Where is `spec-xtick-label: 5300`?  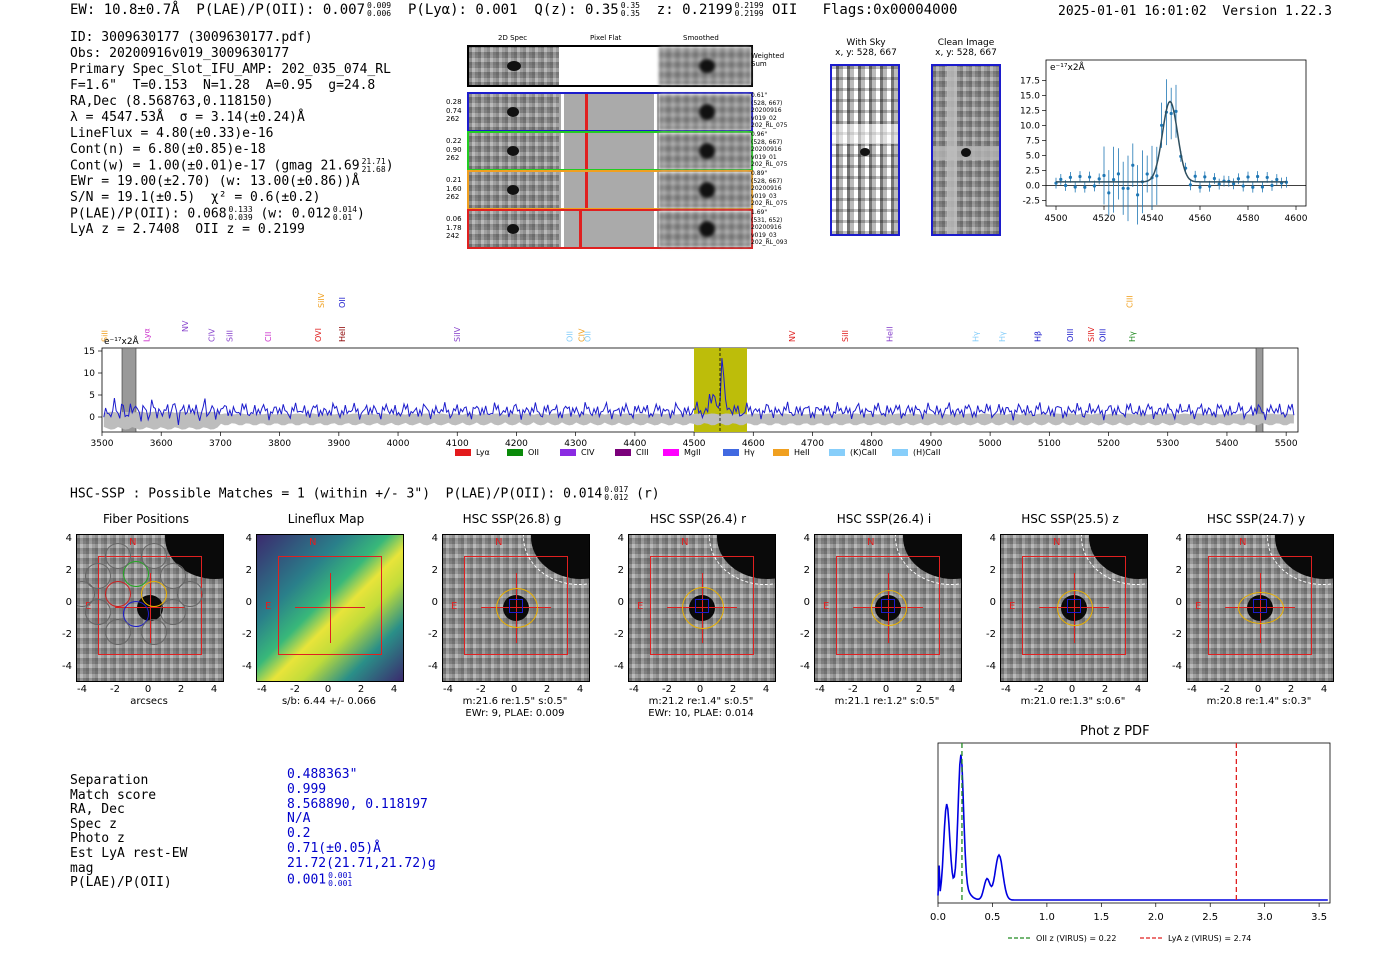
spec-xtick-label: 5300 is located at coordinates (1167, 444).